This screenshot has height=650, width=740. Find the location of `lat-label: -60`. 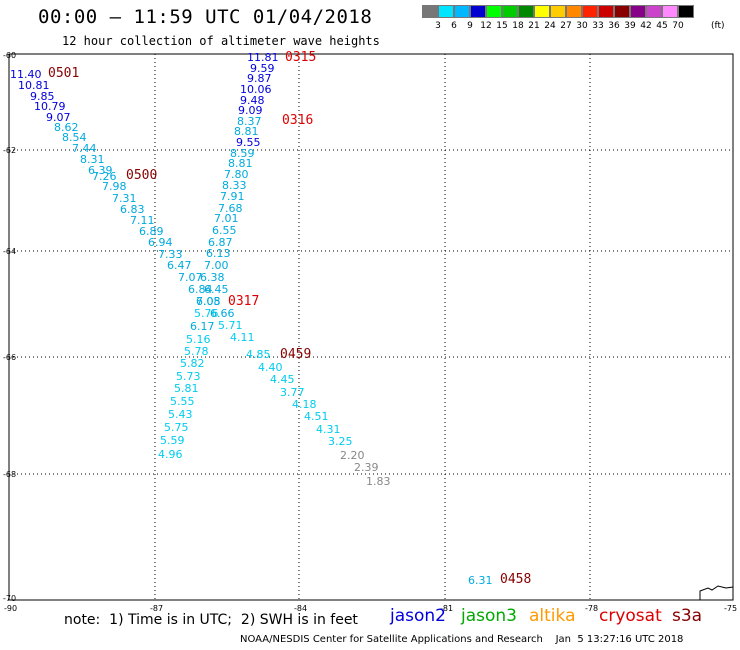

lat-label: -60 is located at coordinates (10, 55).